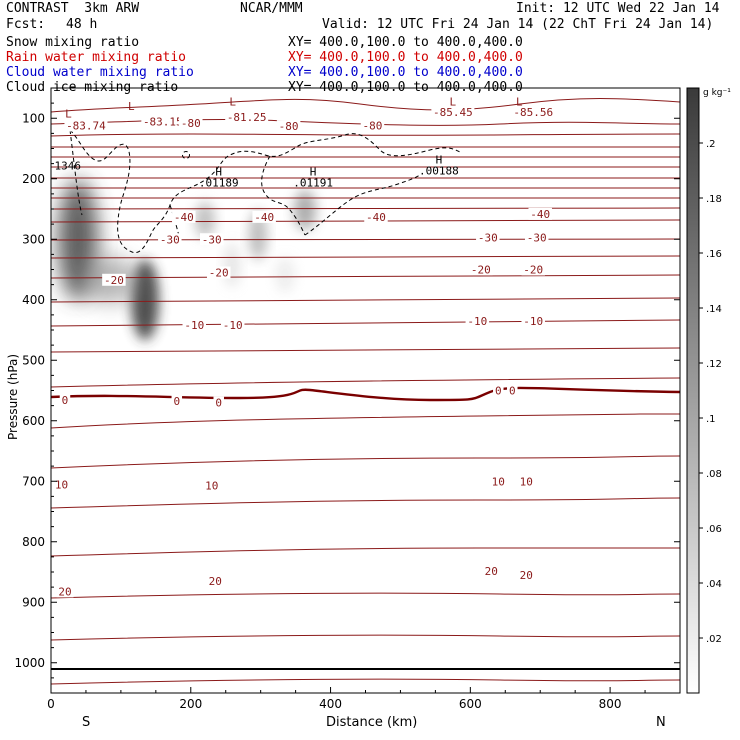 The height and width of the screenshot is (740, 740). I want to click on y-tick-label: 900, so click(33, 602).